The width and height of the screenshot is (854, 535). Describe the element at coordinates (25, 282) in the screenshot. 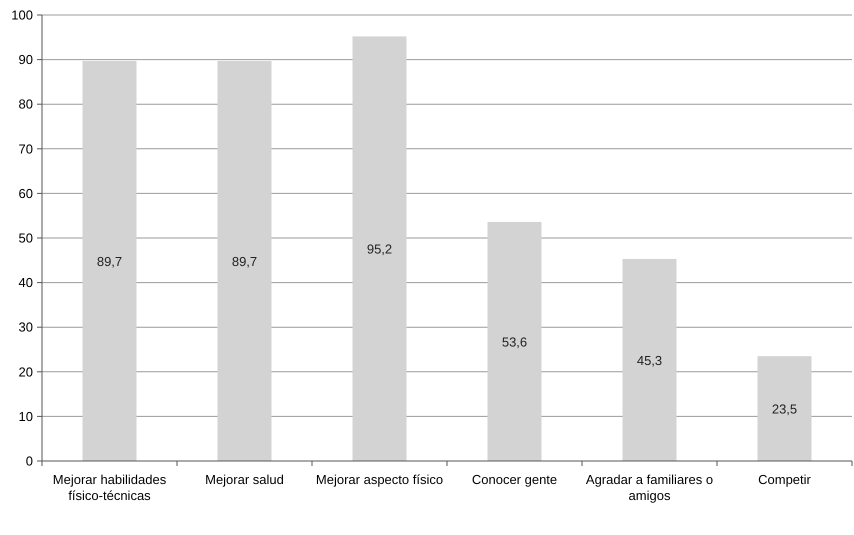

I see `y-tick-label: 40` at that location.